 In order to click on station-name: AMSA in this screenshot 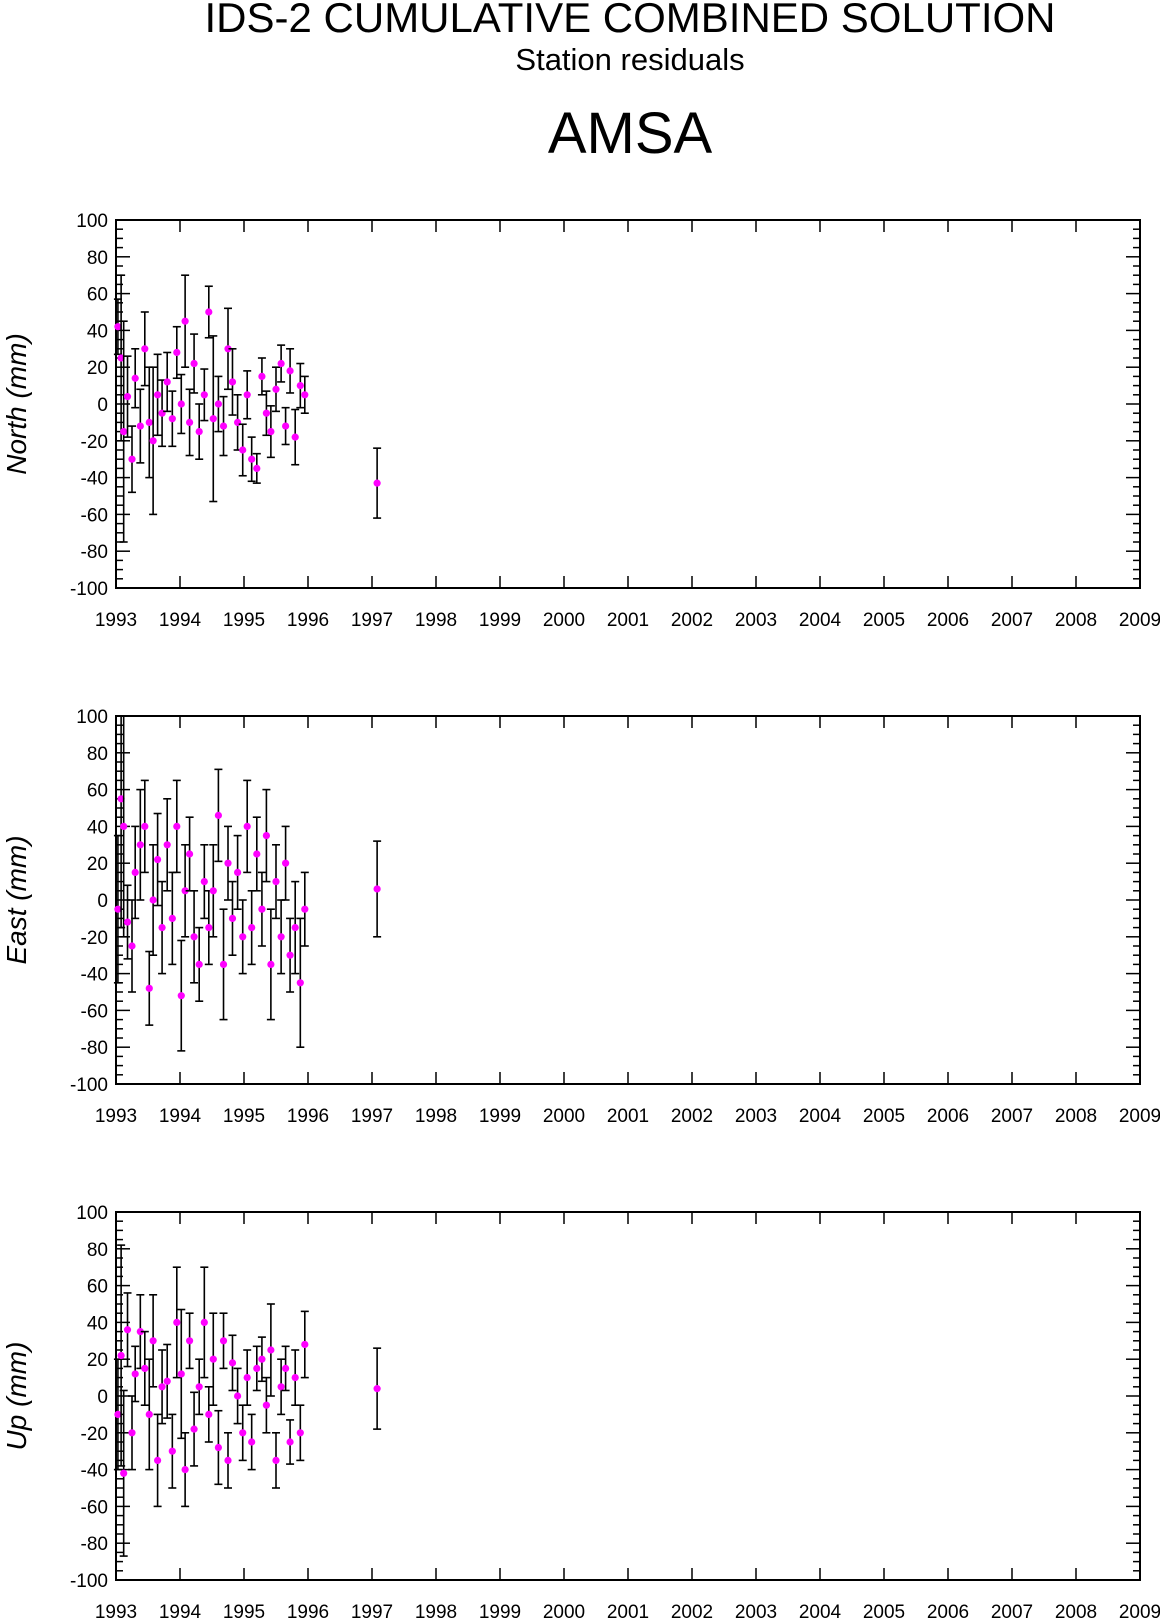, I will do `click(630, 133)`.